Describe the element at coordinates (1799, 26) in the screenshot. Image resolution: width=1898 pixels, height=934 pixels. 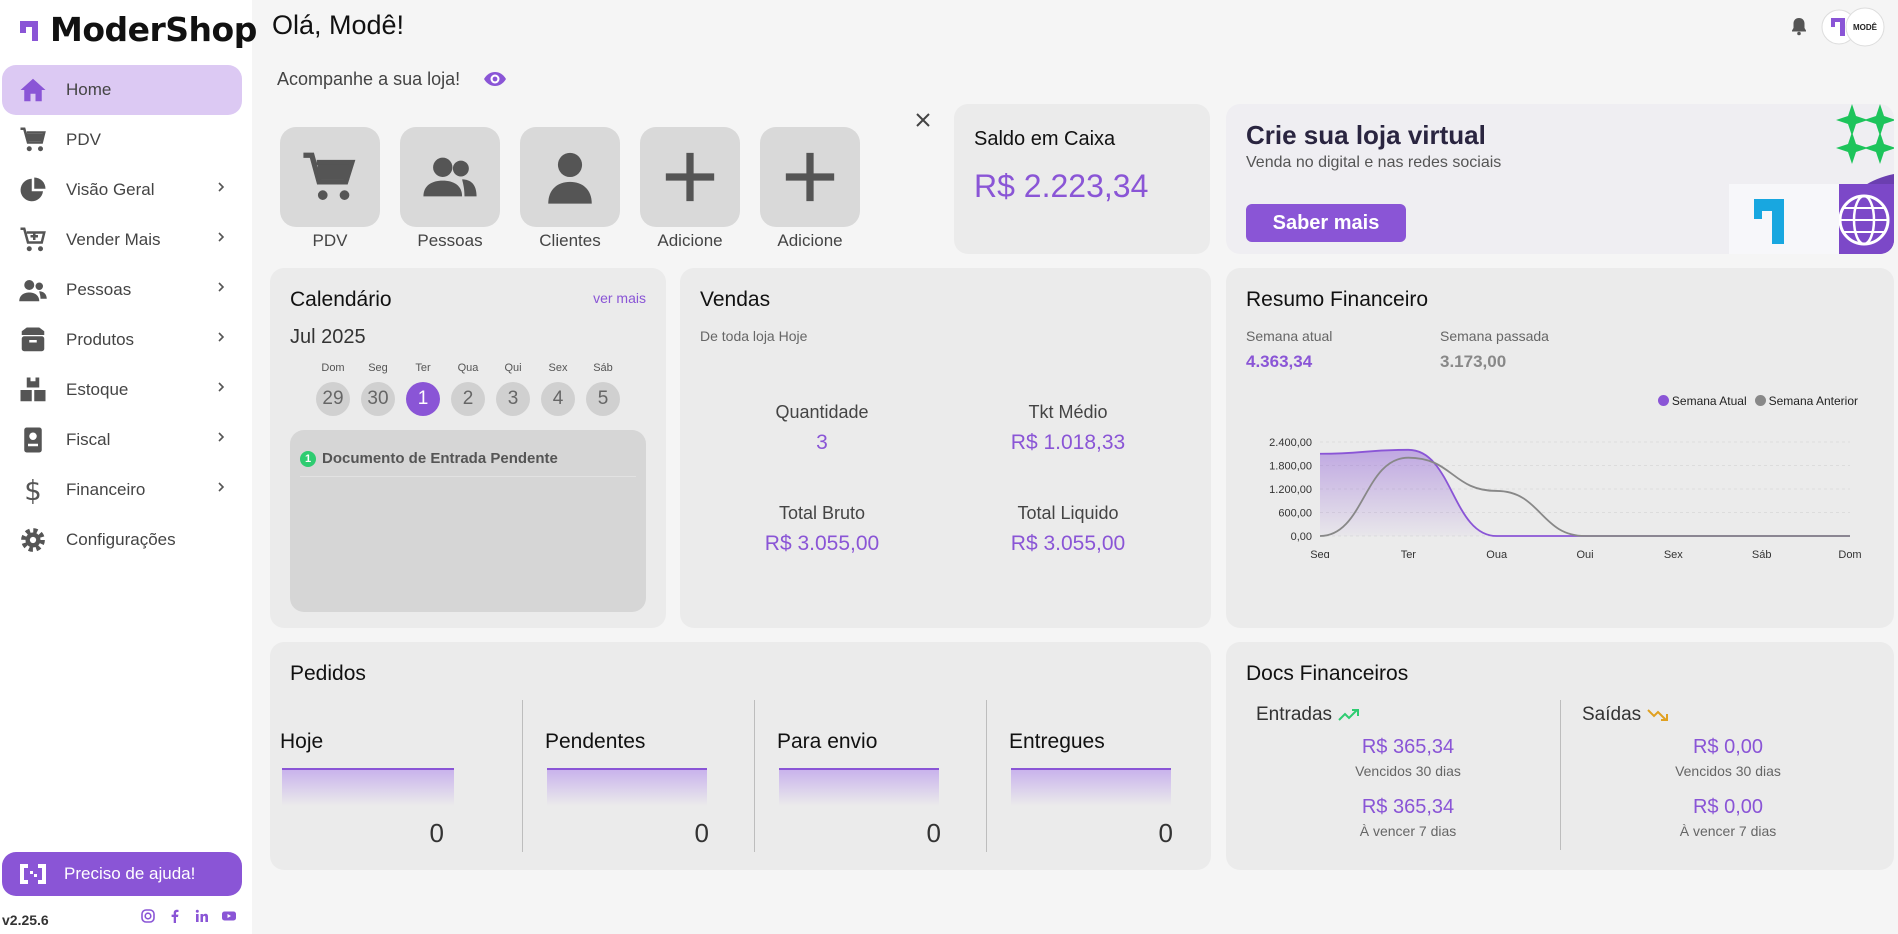
I see `bell-icon` at that location.